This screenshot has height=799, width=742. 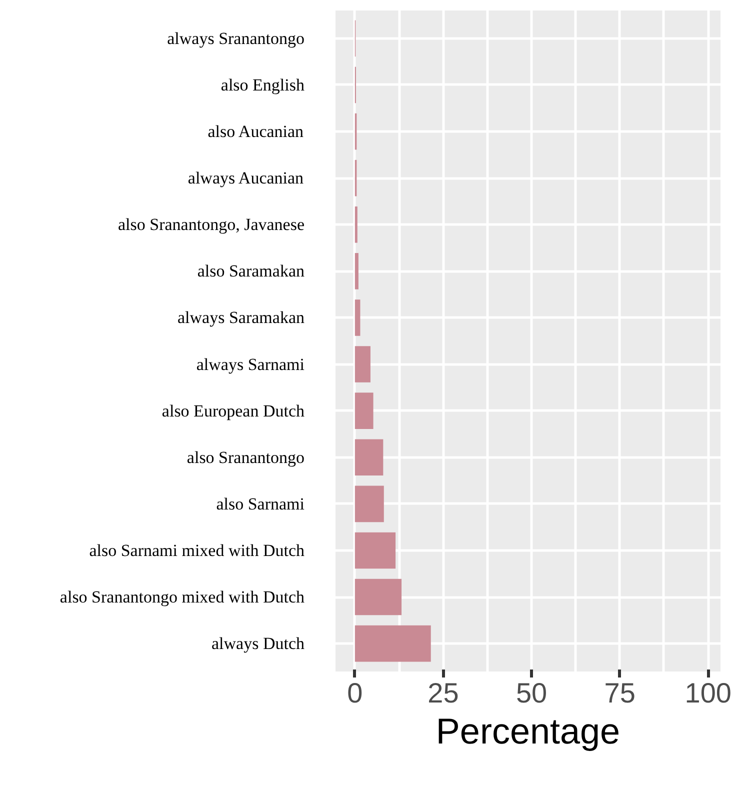 I want to click on y-tick-label: also Sranantongo, Javanese, so click(x=211, y=224).